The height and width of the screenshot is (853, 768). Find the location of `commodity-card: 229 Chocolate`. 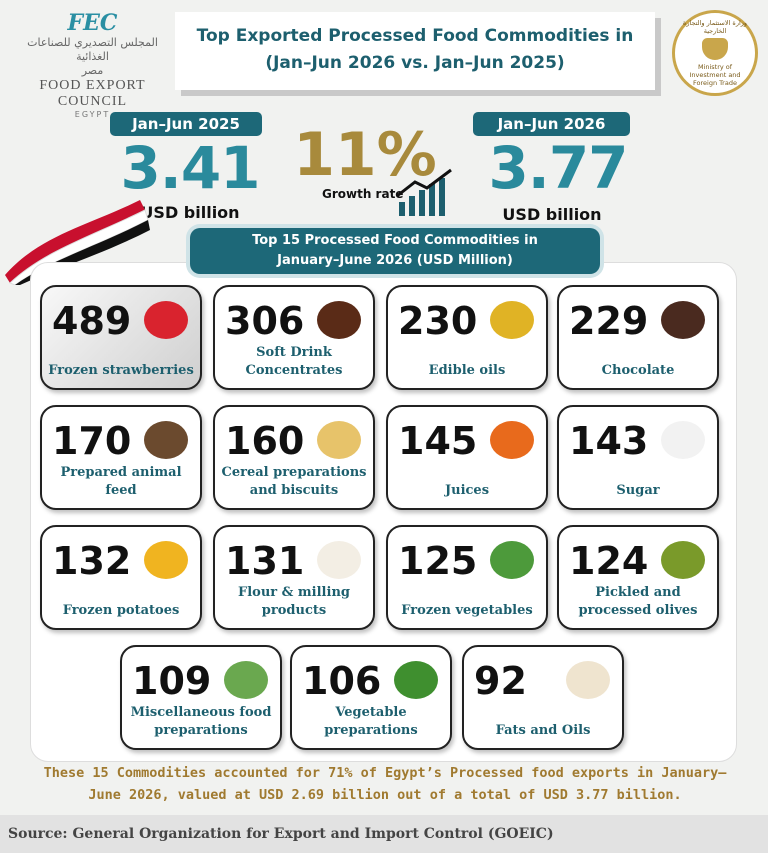

commodity-card: 229 Chocolate is located at coordinates (638, 337).